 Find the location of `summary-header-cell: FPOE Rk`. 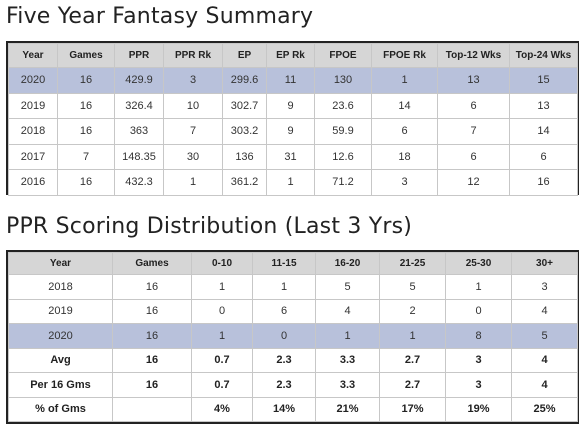

summary-header-cell: FPOE Rk is located at coordinates (404, 55).